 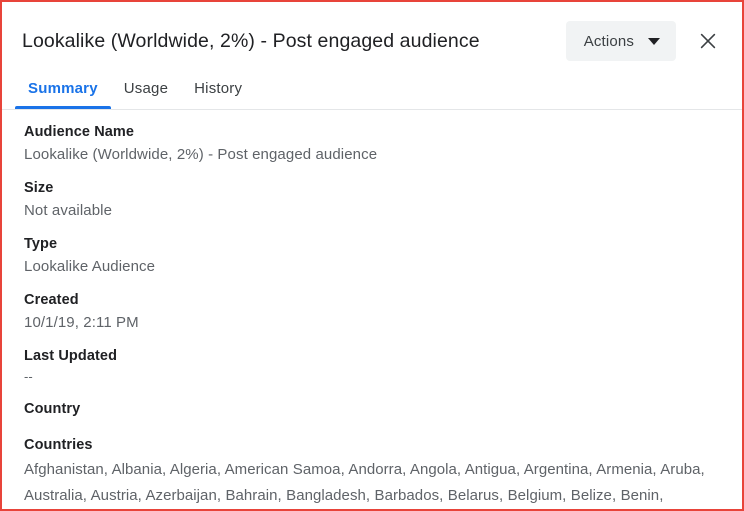 I want to click on field-value-last-updated: --, so click(x=28, y=376).